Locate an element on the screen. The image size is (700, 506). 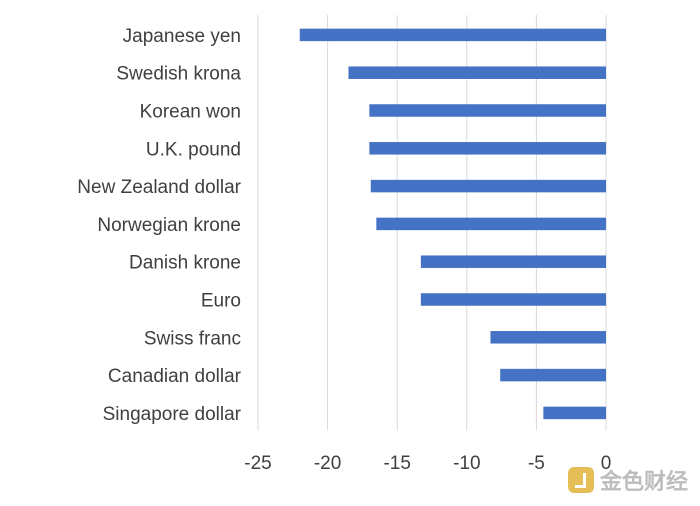
category-label: Canadian dollar is located at coordinates (175, 376).